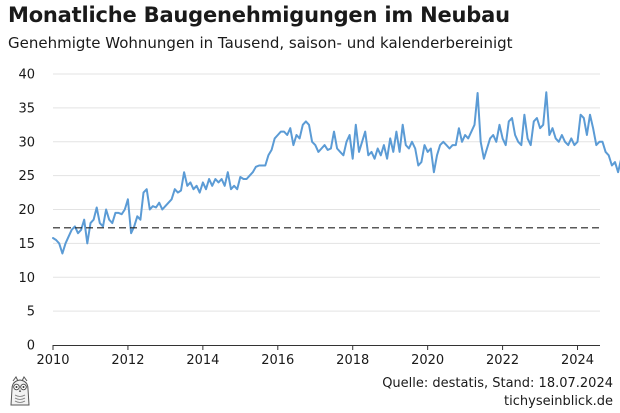 The width and height of the screenshot is (620, 413). I want to click on y-tick-label: 10, so click(26, 278).